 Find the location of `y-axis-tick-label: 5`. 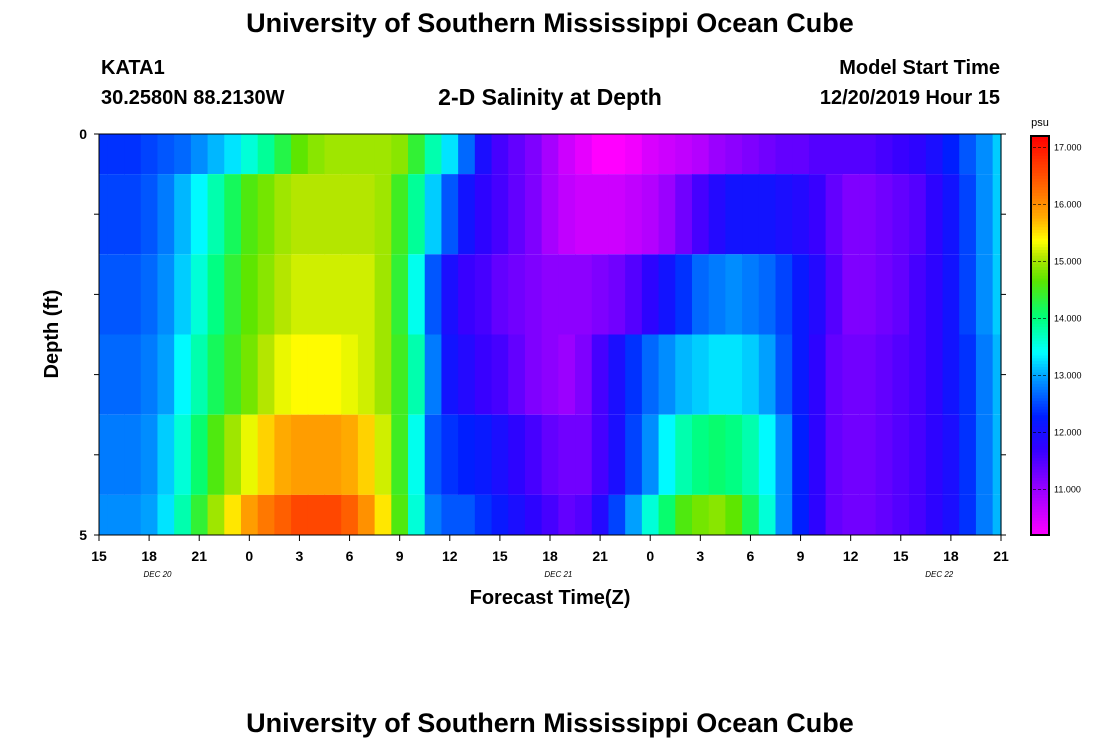

y-axis-tick-label: 5 is located at coordinates (83, 535).